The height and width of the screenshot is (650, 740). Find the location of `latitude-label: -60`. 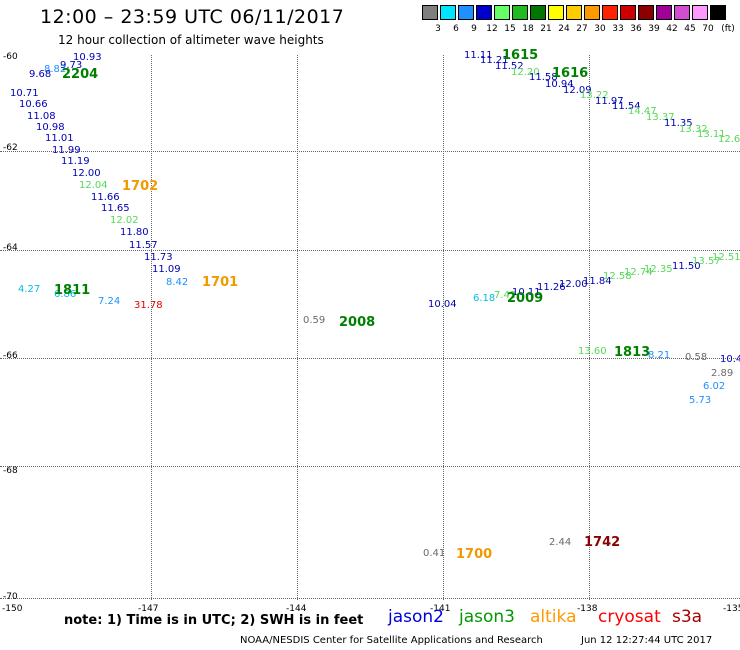

latitude-label: -60 is located at coordinates (10, 57).